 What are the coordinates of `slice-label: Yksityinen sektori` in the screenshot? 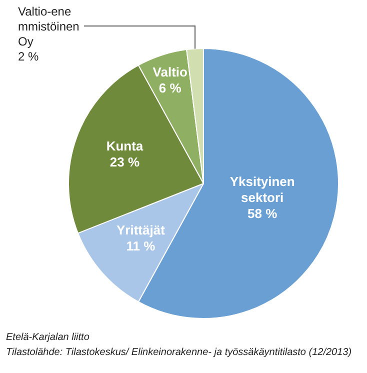 It's located at (262, 190).